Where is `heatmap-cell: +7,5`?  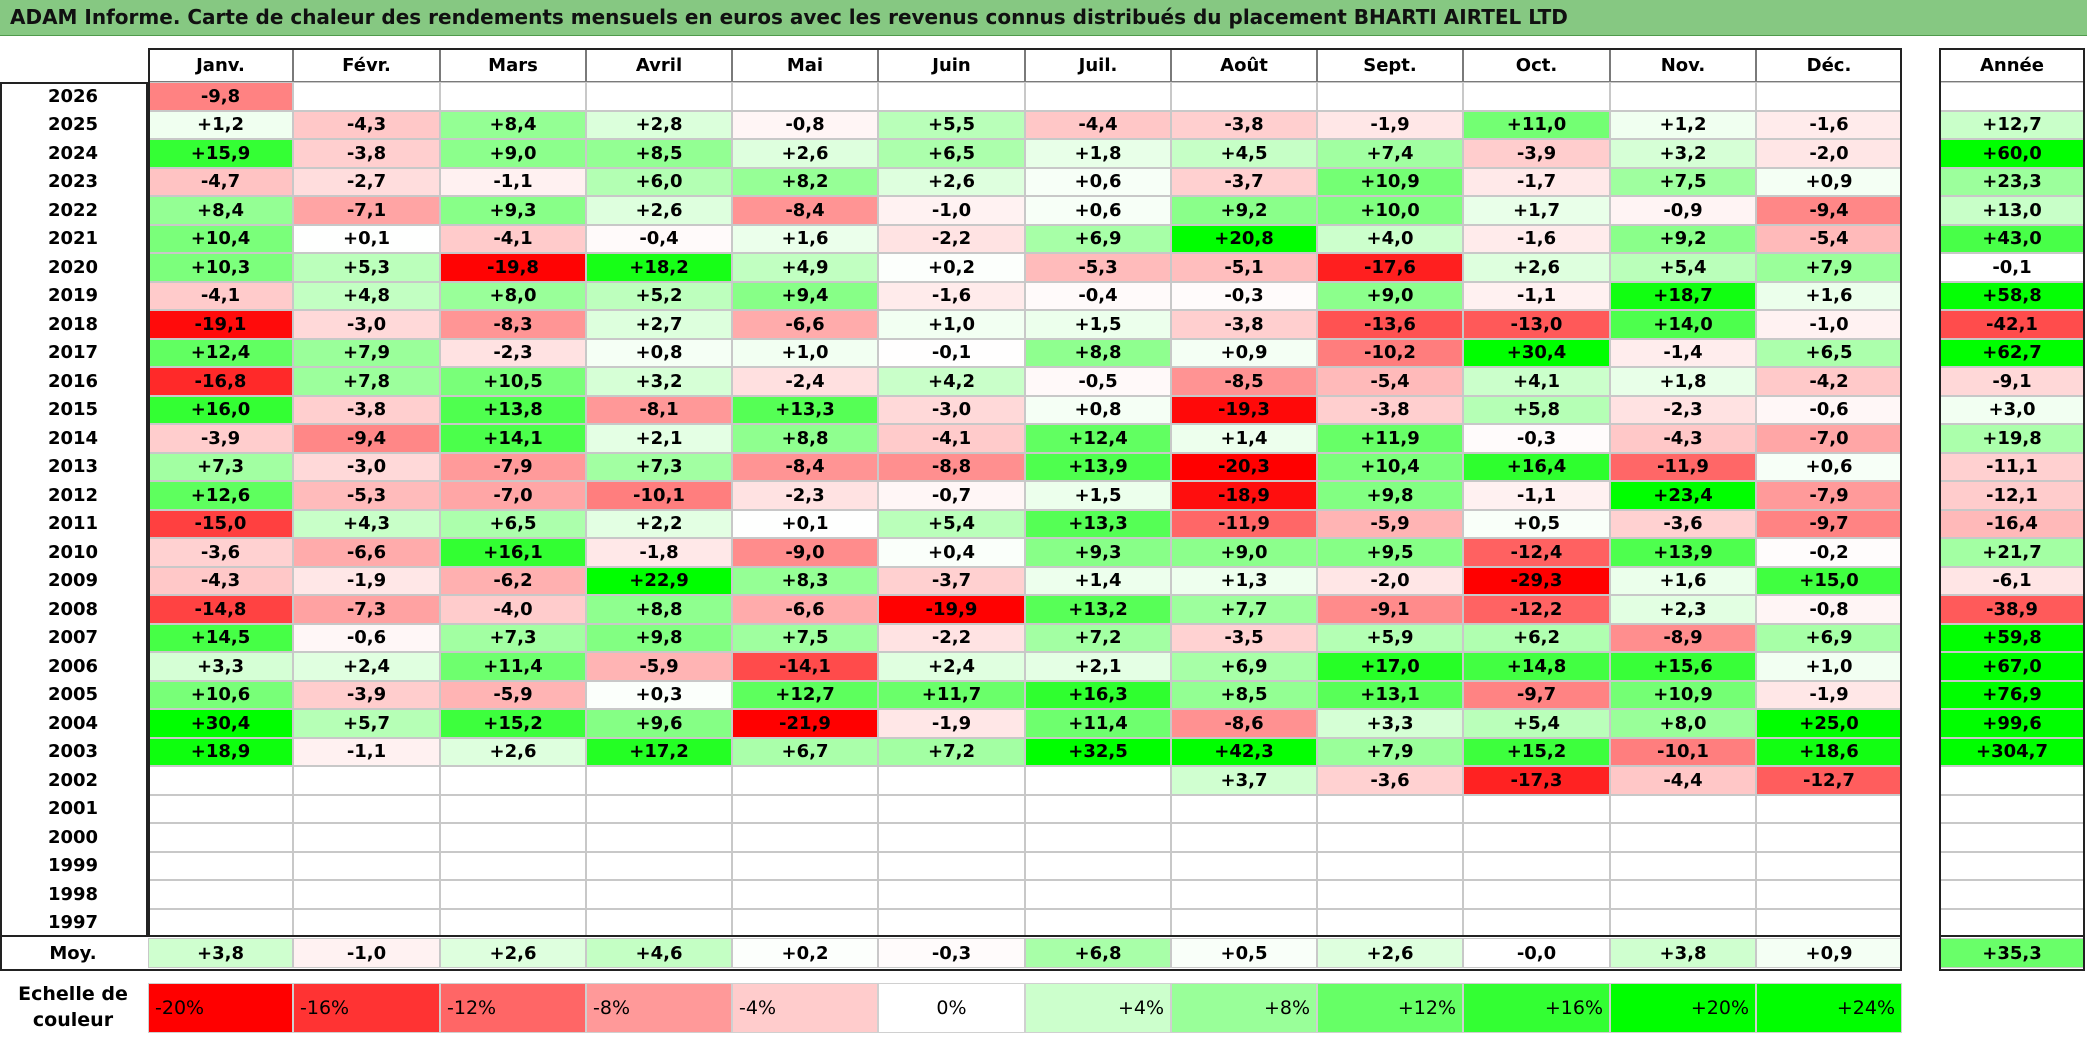 heatmap-cell: +7,5 is located at coordinates (1683, 181).